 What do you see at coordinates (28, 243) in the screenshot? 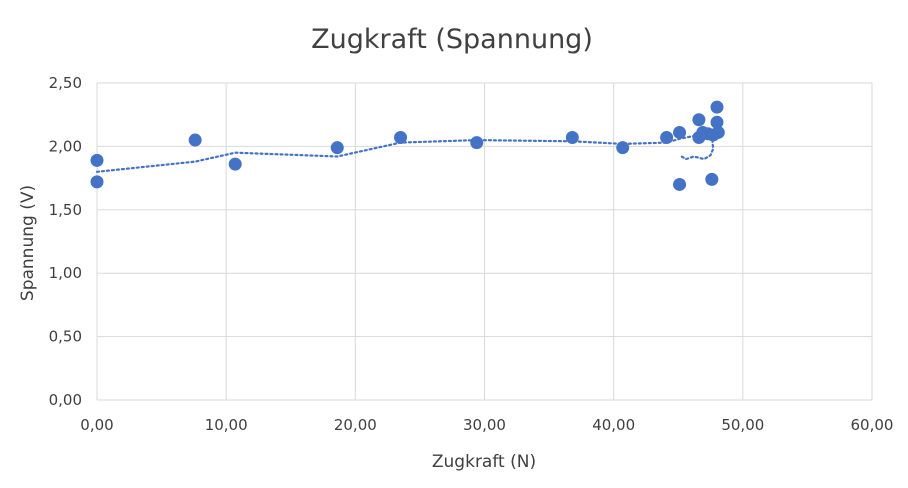
I see `y-axis-title: Spannung (V)` at bounding box center [28, 243].